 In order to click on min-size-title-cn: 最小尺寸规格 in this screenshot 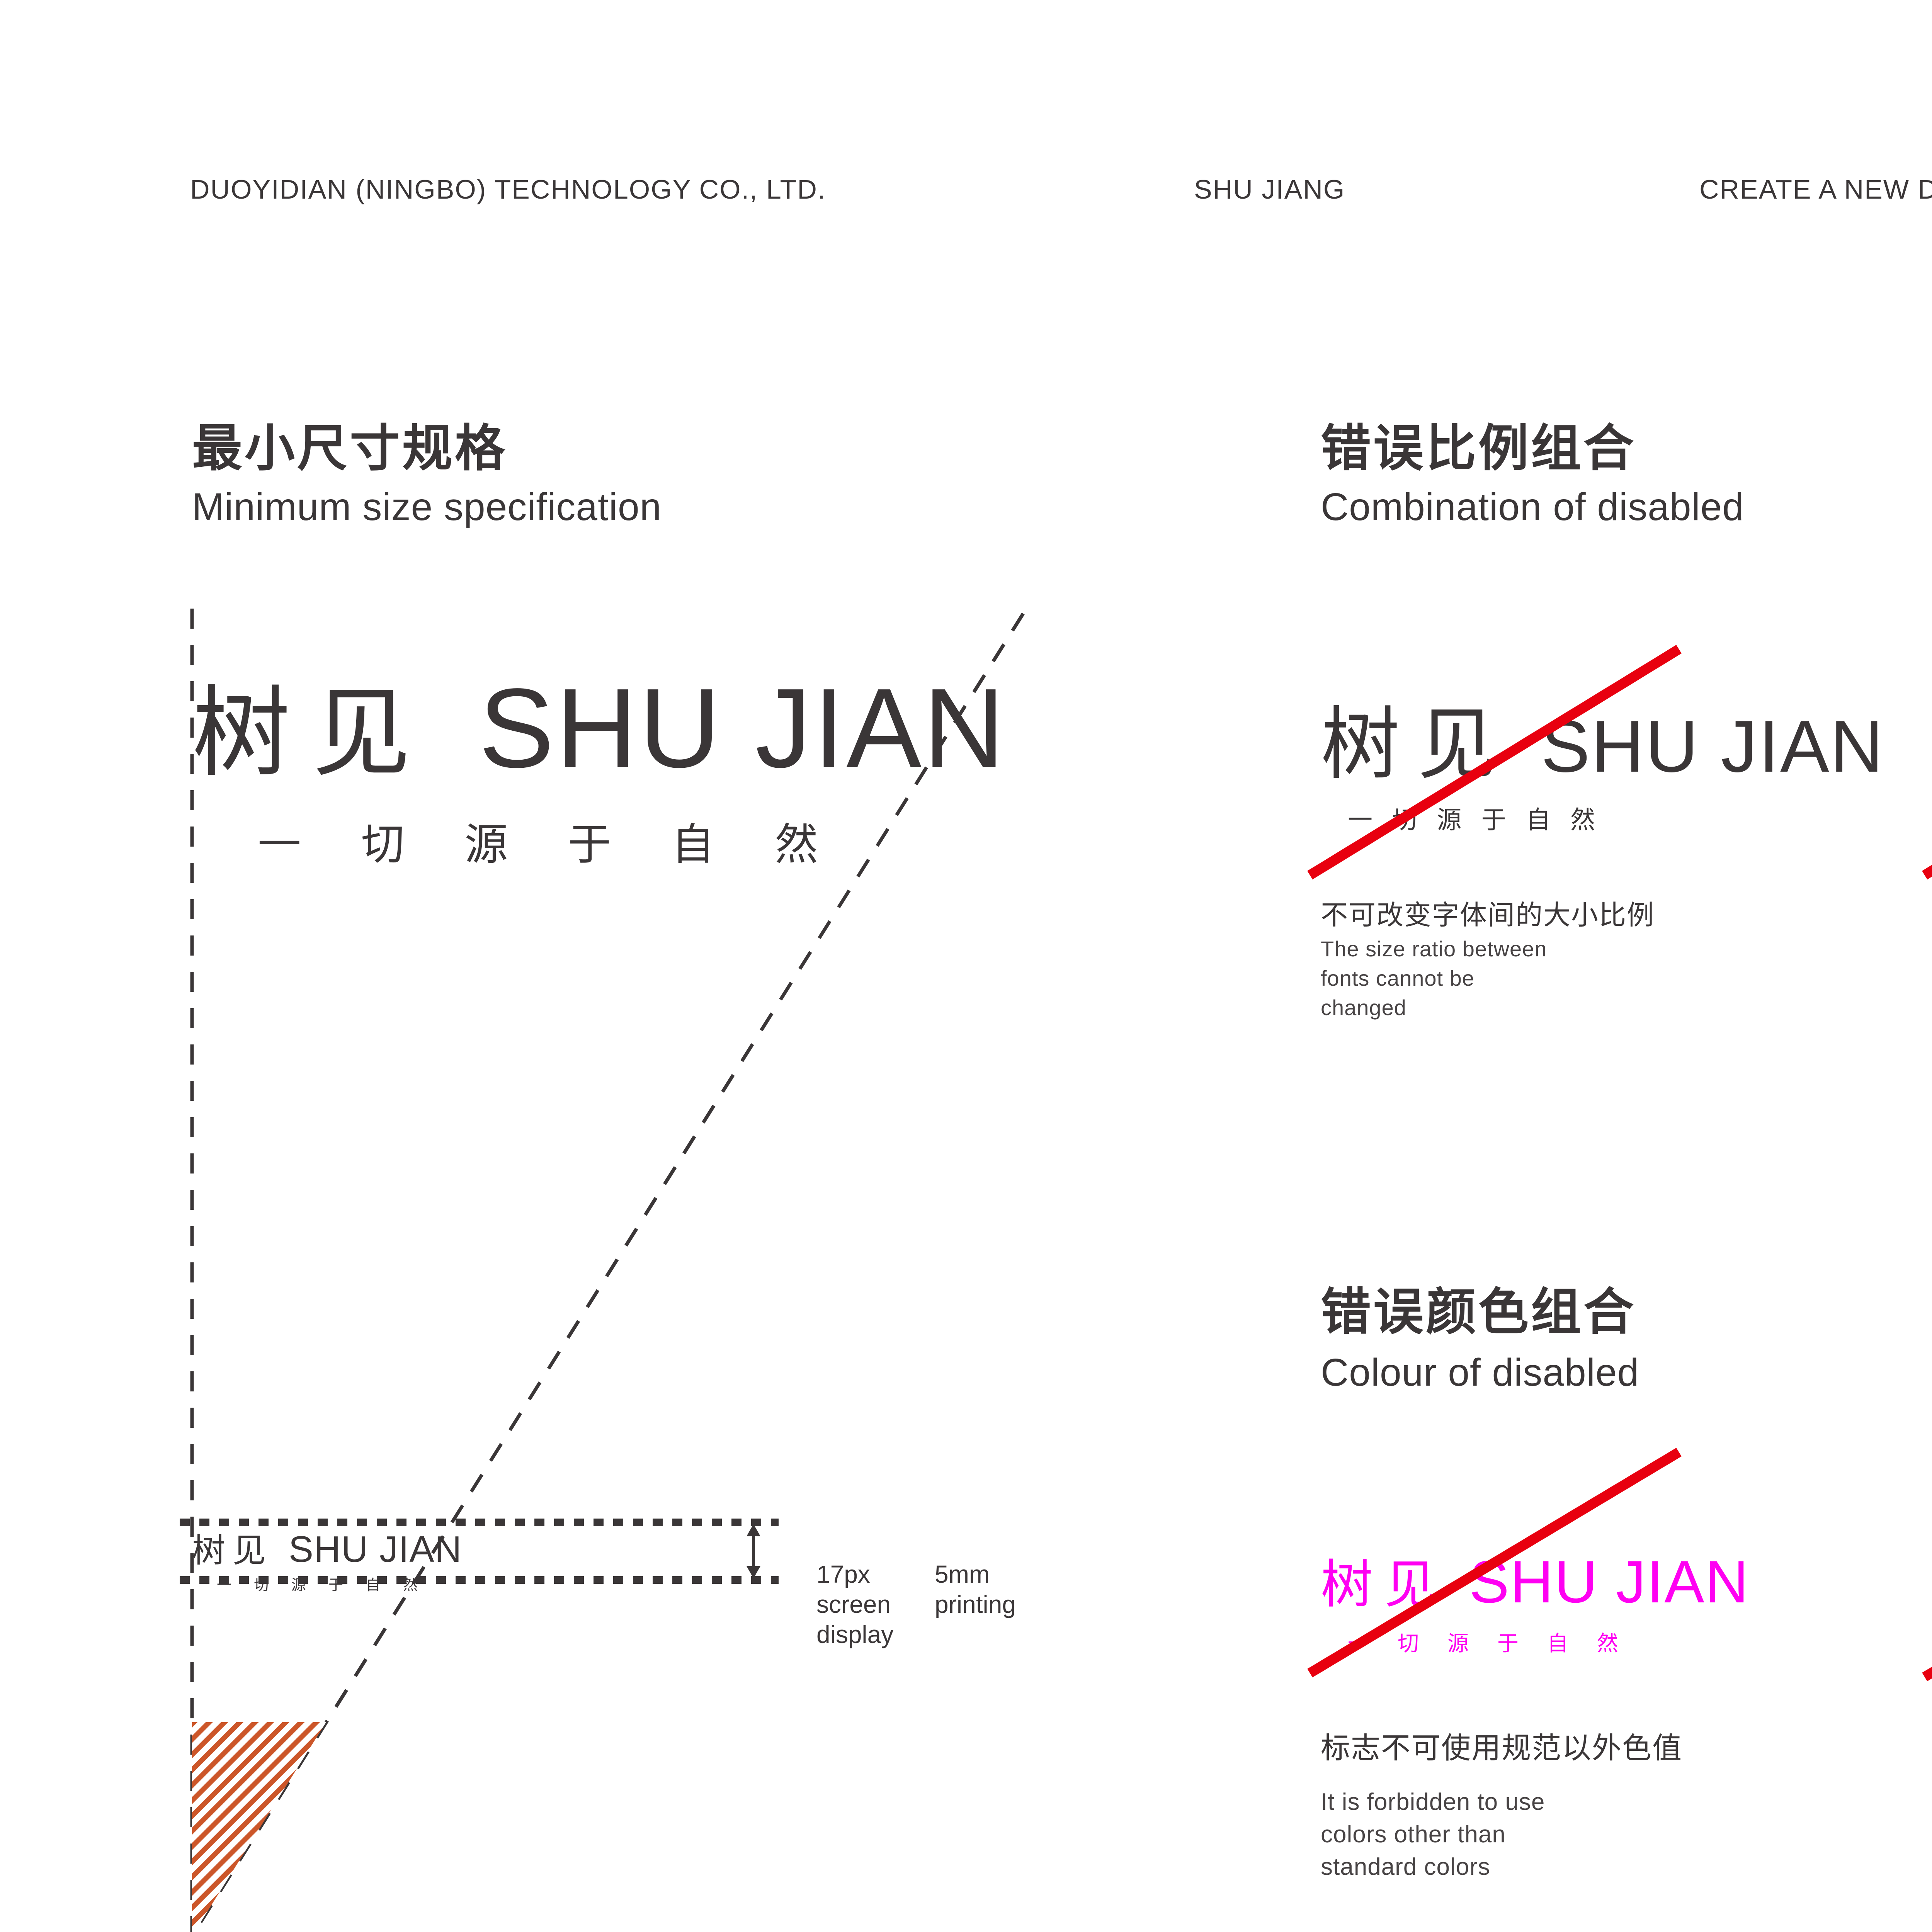, I will do `click(350, 448)`.